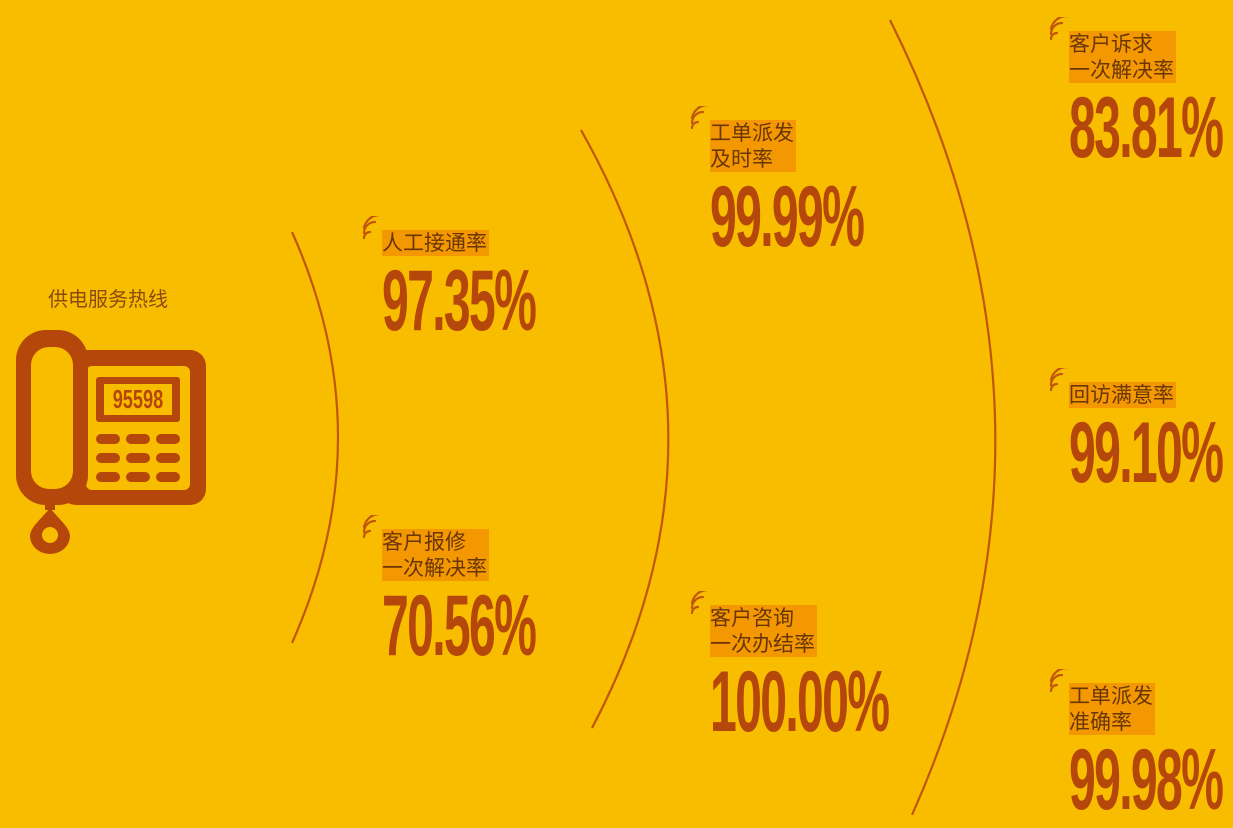 The image size is (1233, 828). I want to click on metric-value: 99.99%, so click(787, 217).